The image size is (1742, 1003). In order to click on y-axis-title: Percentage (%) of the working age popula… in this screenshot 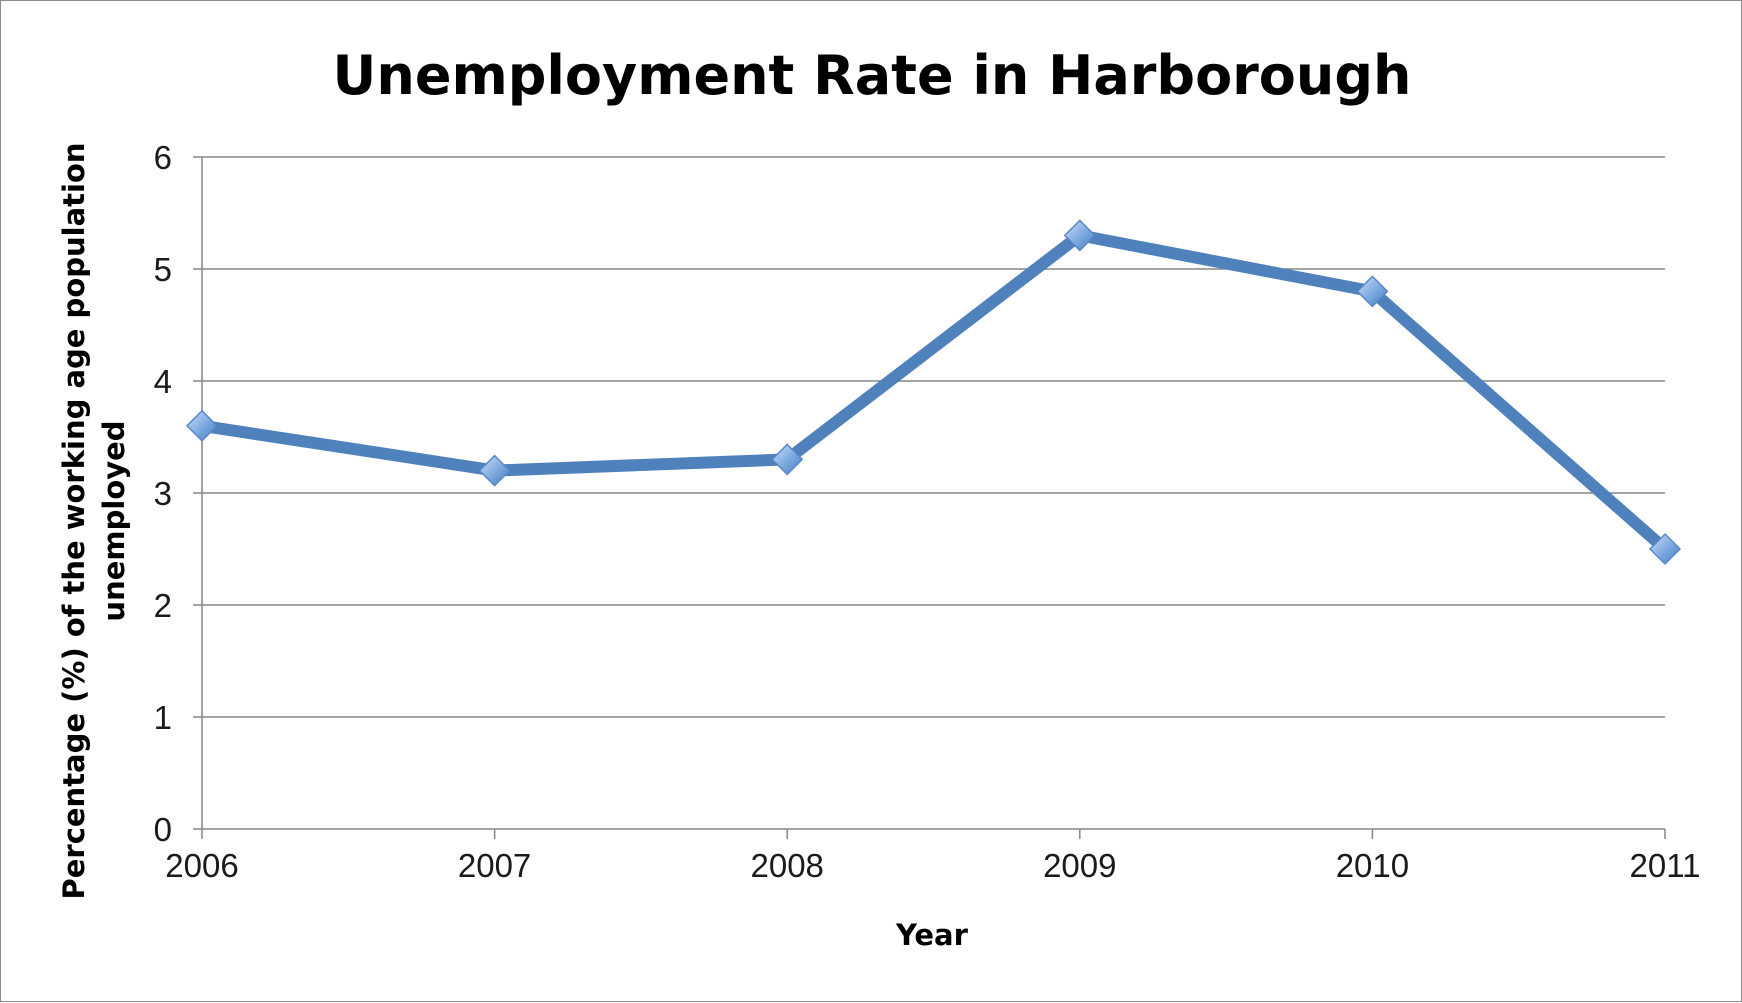, I will do `click(94, 520)`.